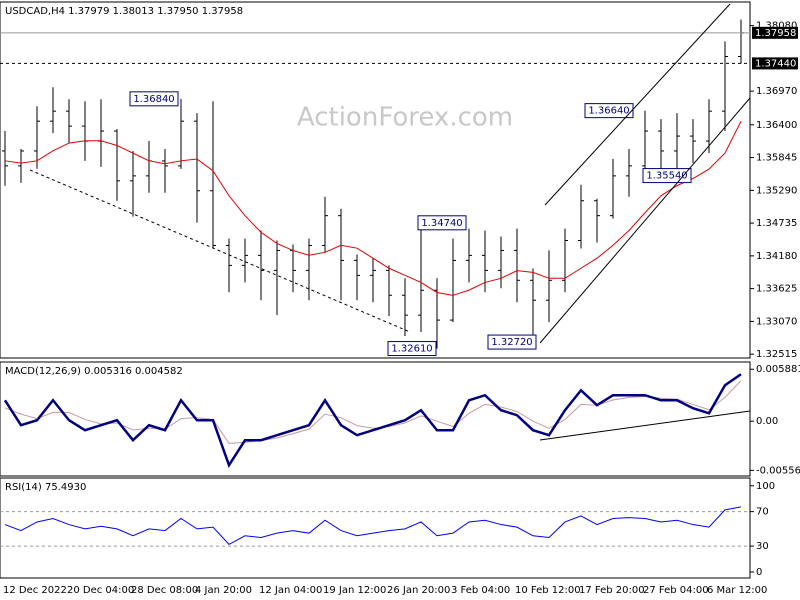  What do you see at coordinates (94, 371) in the screenshot?
I see `panel-title: MACD(12,26,9) 0.005316 0.004582` at bounding box center [94, 371].